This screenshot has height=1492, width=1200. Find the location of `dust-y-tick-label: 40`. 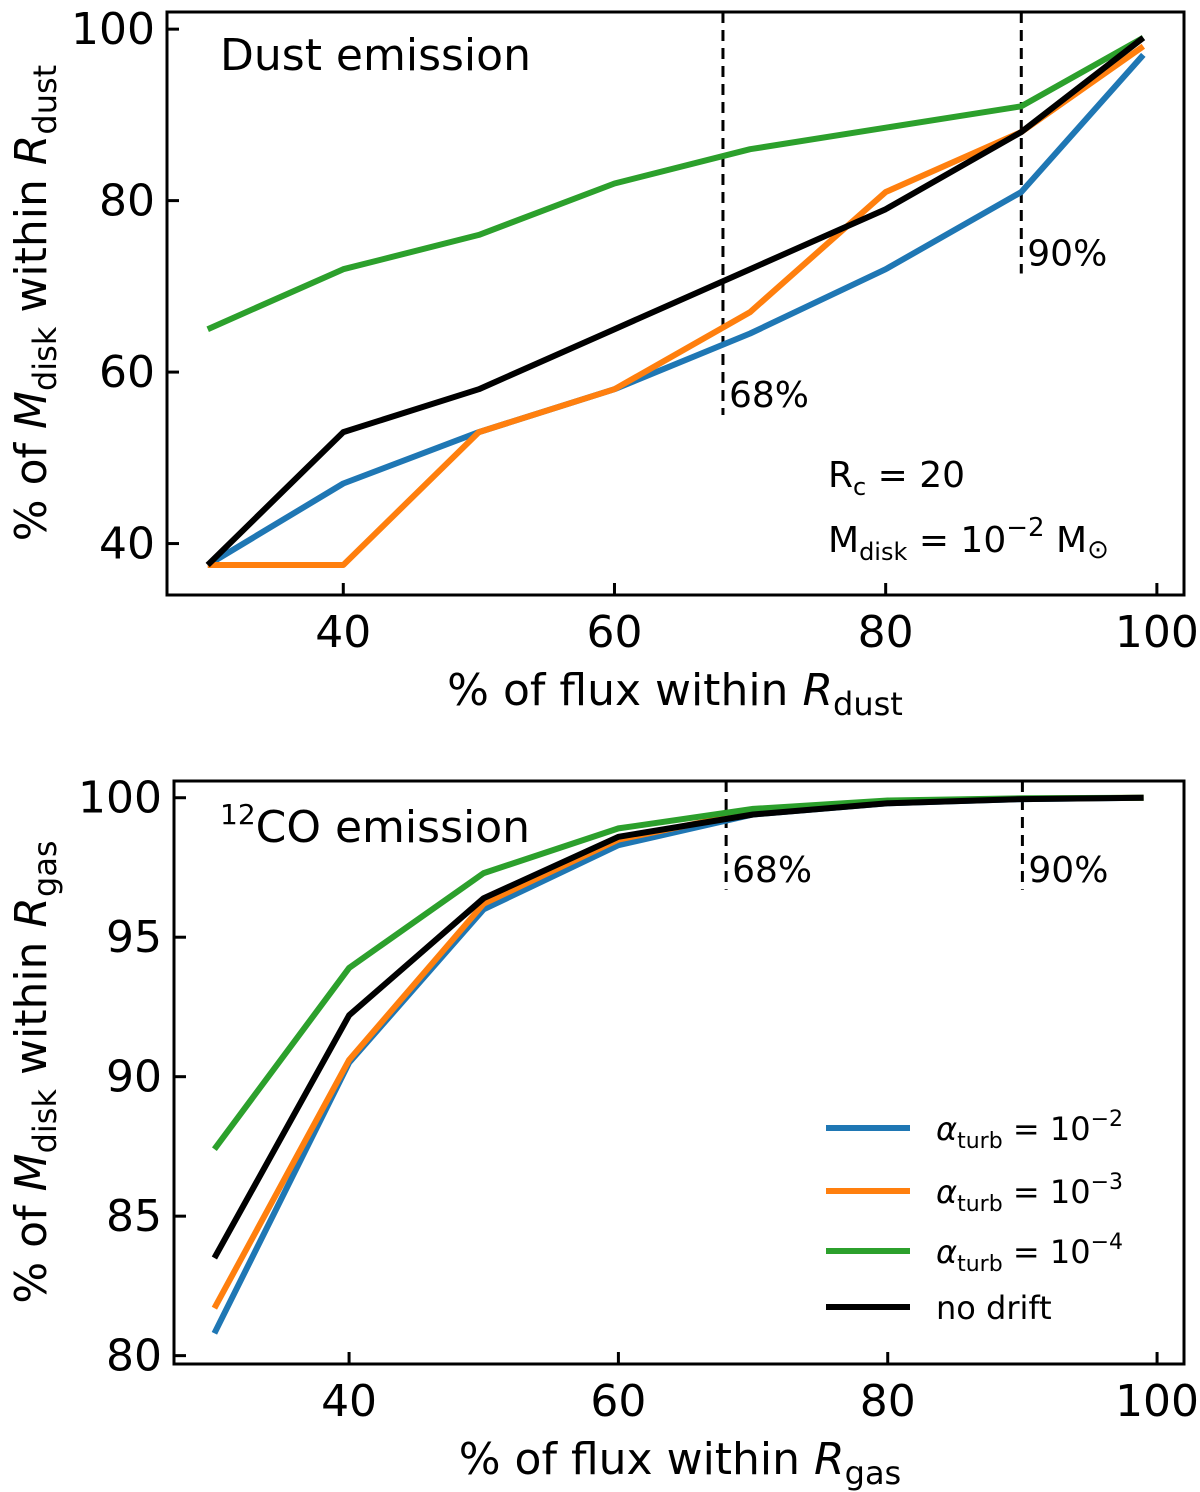

dust-y-tick-label: 40 is located at coordinates (127, 544).